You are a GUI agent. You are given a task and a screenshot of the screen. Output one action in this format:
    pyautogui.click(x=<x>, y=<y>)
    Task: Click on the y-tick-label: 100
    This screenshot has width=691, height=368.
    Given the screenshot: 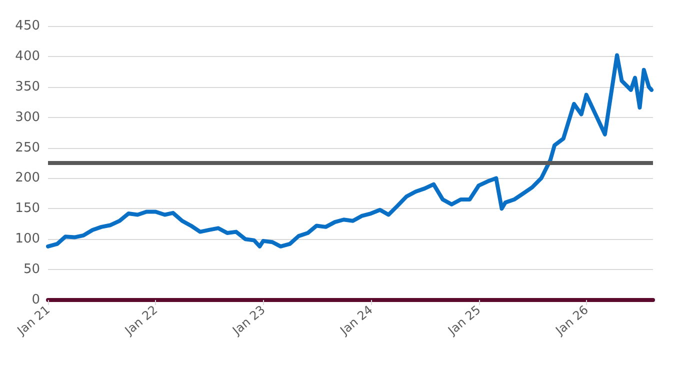 What is the action you would take?
    pyautogui.click(x=27, y=239)
    